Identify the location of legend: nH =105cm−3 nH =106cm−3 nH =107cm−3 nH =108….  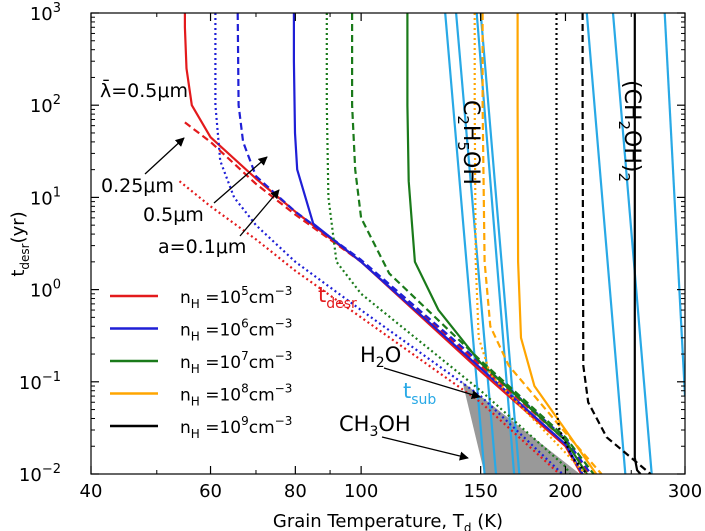
(201, 362).